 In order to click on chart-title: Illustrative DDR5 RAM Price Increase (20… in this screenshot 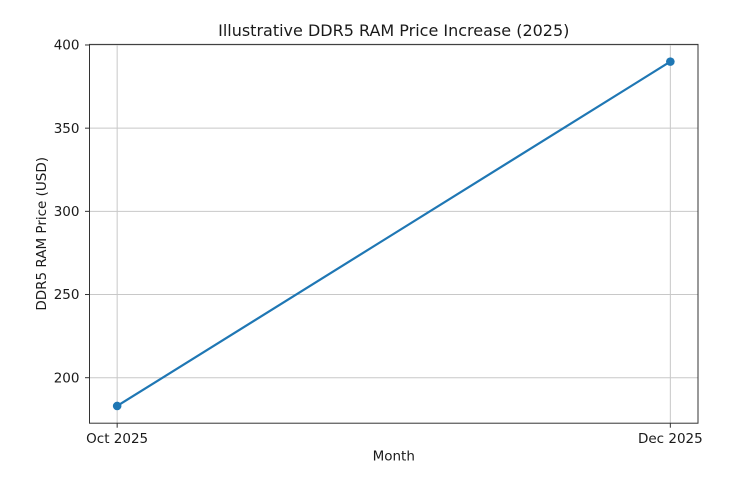, I will do `click(393, 30)`.